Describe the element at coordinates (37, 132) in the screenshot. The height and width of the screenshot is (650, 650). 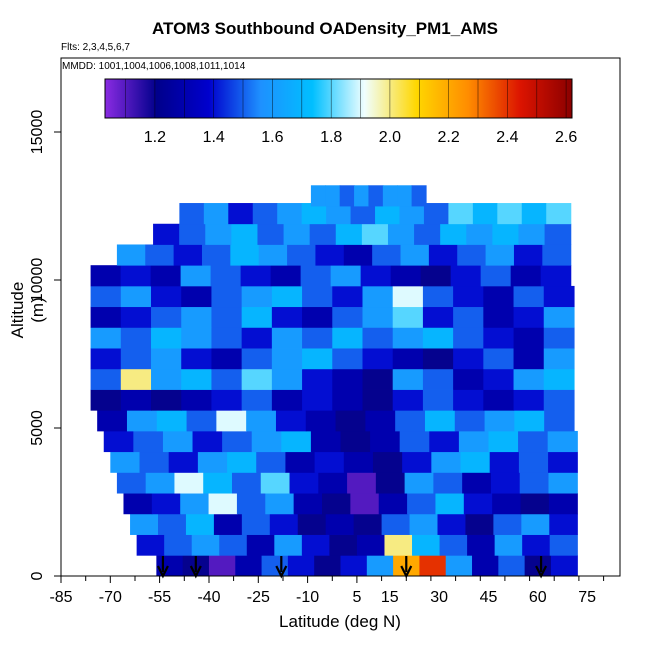
I see `y-tick-label: 15000` at that location.